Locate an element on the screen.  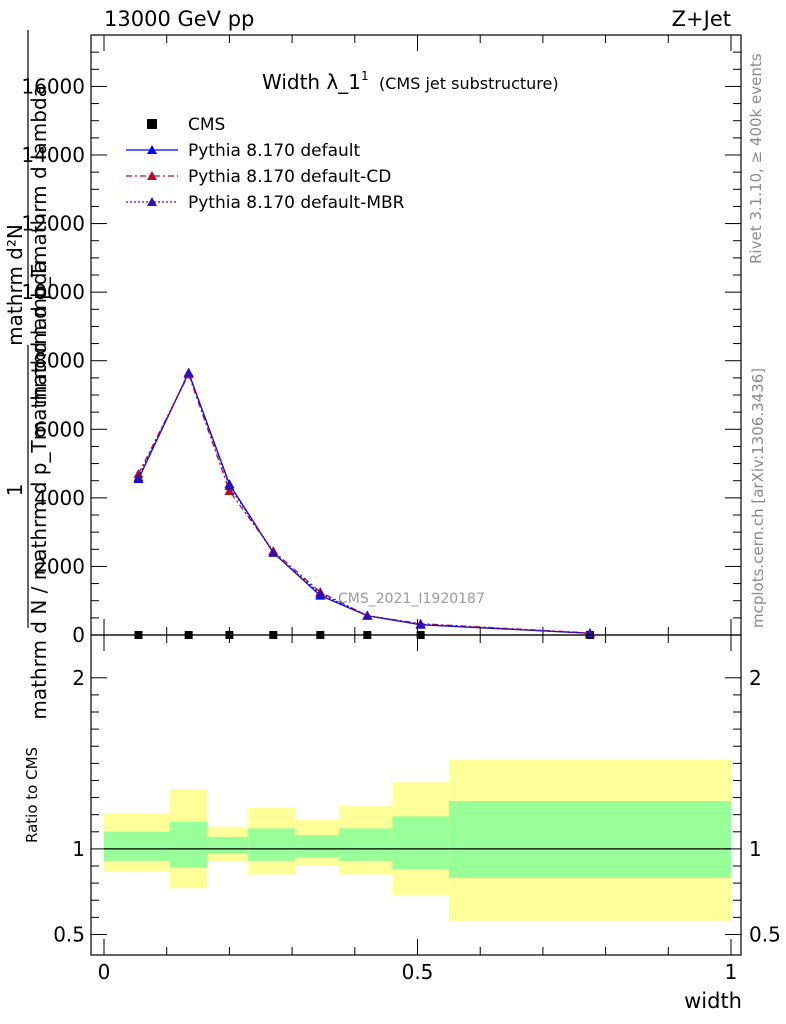
y-tick-label: 12000 is located at coordinates (53, 224).